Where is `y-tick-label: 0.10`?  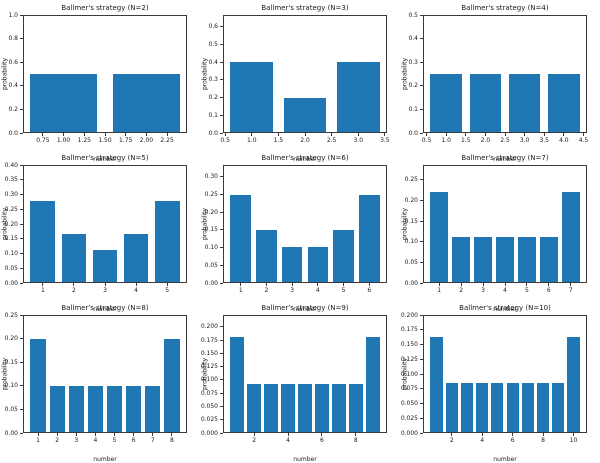
y-tick-label: 0.10 is located at coordinates (211, 248).